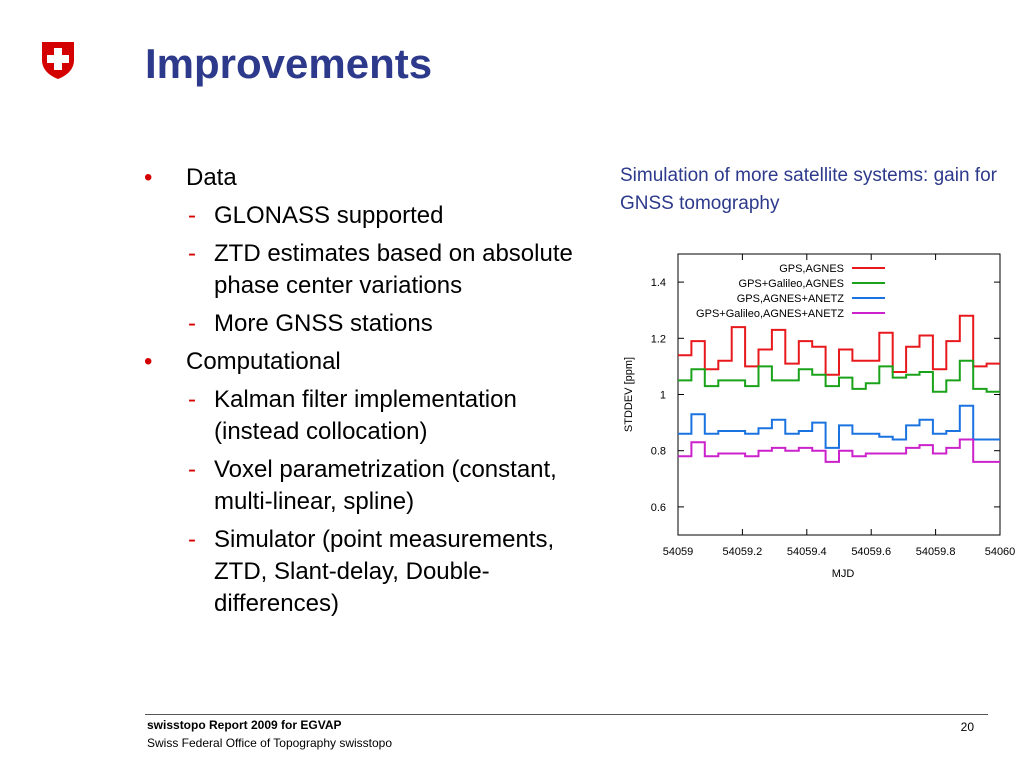 The height and width of the screenshot is (768, 1024). What do you see at coordinates (807, 552) in the screenshot?
I see `x-tick-label: 54059.4` at bounding box center [807, 552].